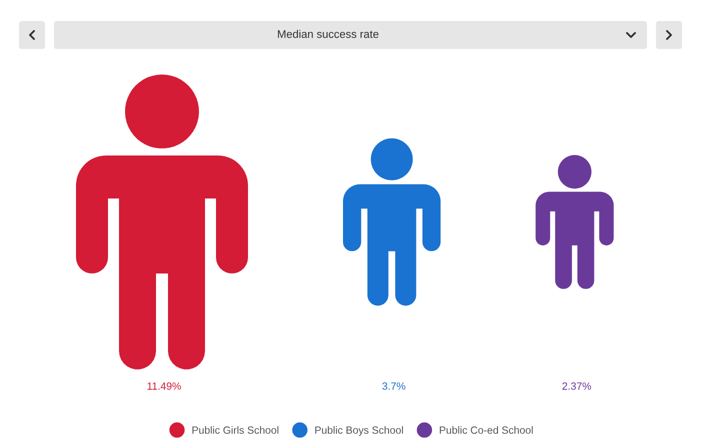 This screenshot has width=724, height=442. Describe the element at coordinates (328, 34) in the screenshot. I see `text: Median success rate` at that location.